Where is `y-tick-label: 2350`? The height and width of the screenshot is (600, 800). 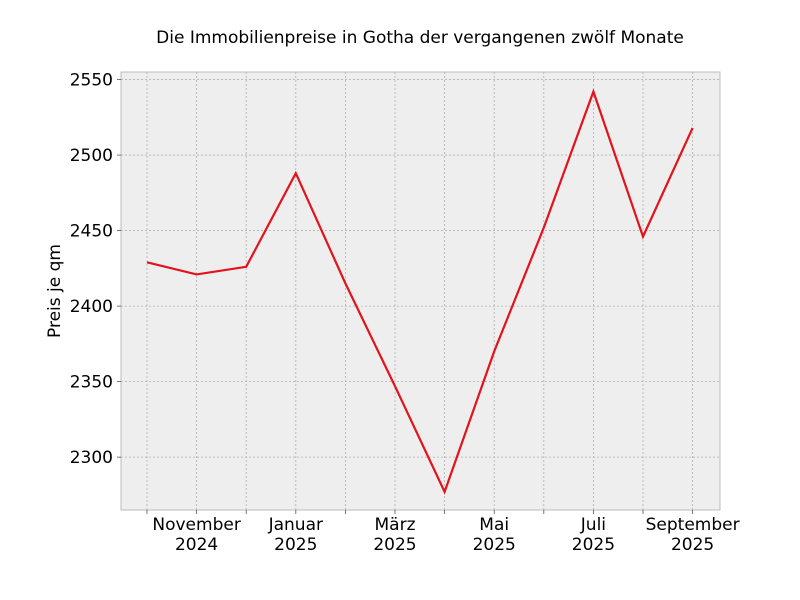 y-tick-label: 2350 is located at coordinates (91, 383).